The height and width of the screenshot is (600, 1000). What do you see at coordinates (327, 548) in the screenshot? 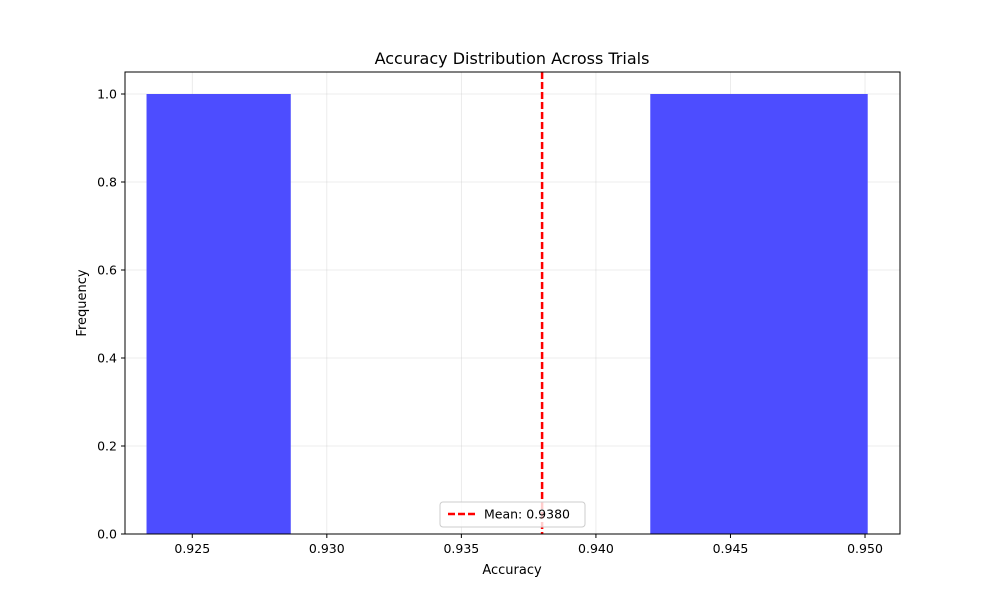
I see `x-tick-label: 0.930` at bounding box center [327, 548].